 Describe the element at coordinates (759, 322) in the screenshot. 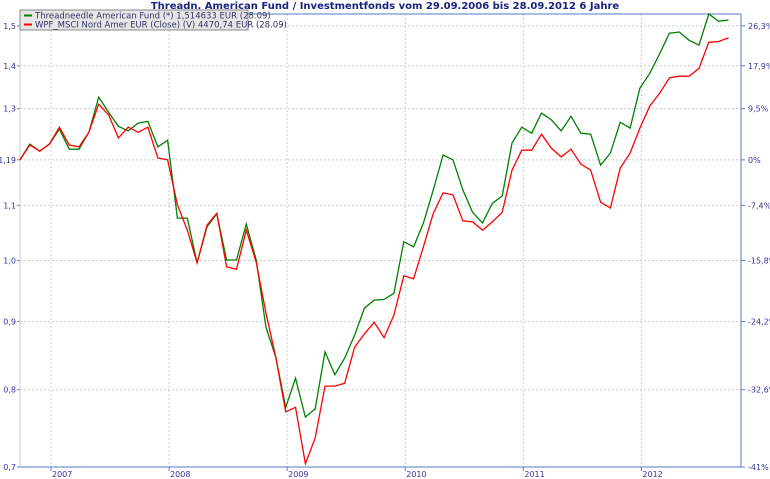

I see `y2-tick-label: -24,2%` at that location.